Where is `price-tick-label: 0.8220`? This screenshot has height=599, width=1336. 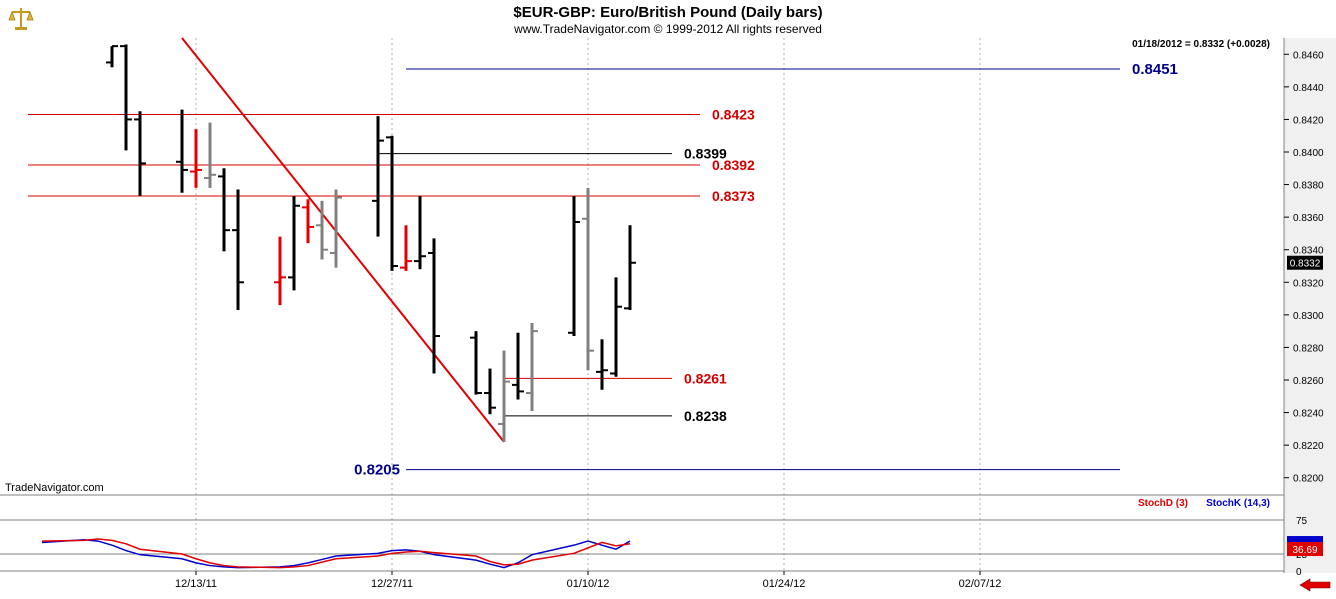
price-tick-label: 0.8220 is located at coordinates (1308, 446).